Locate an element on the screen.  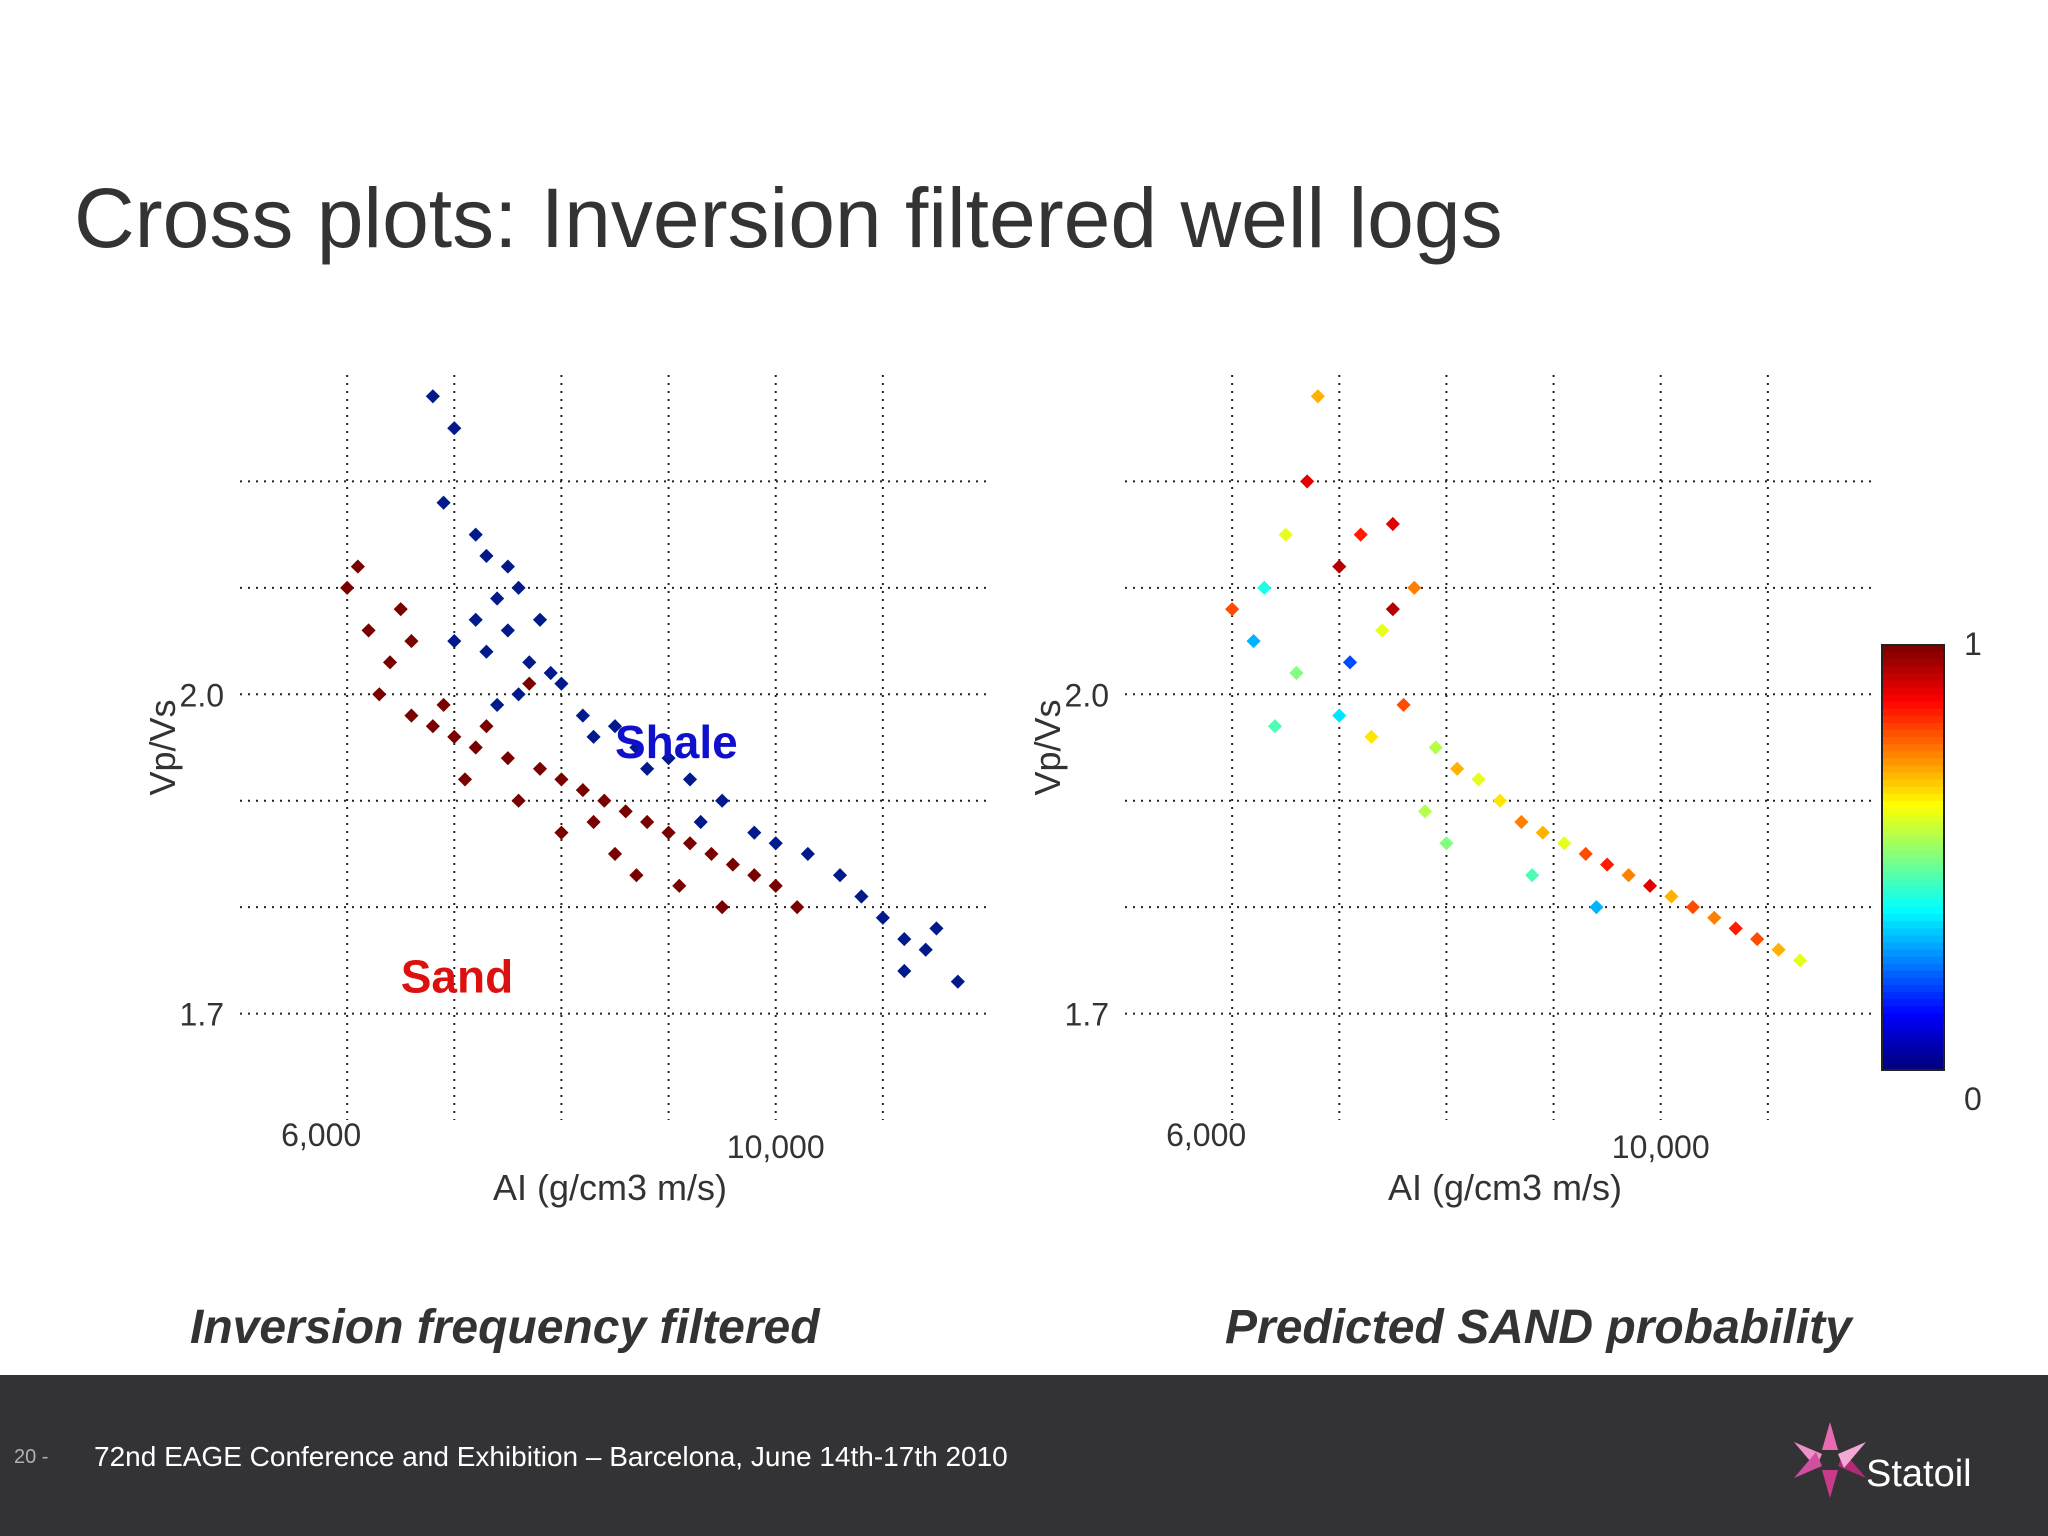
y-tick-label: 2.0 is located at coordinates (202, 695).